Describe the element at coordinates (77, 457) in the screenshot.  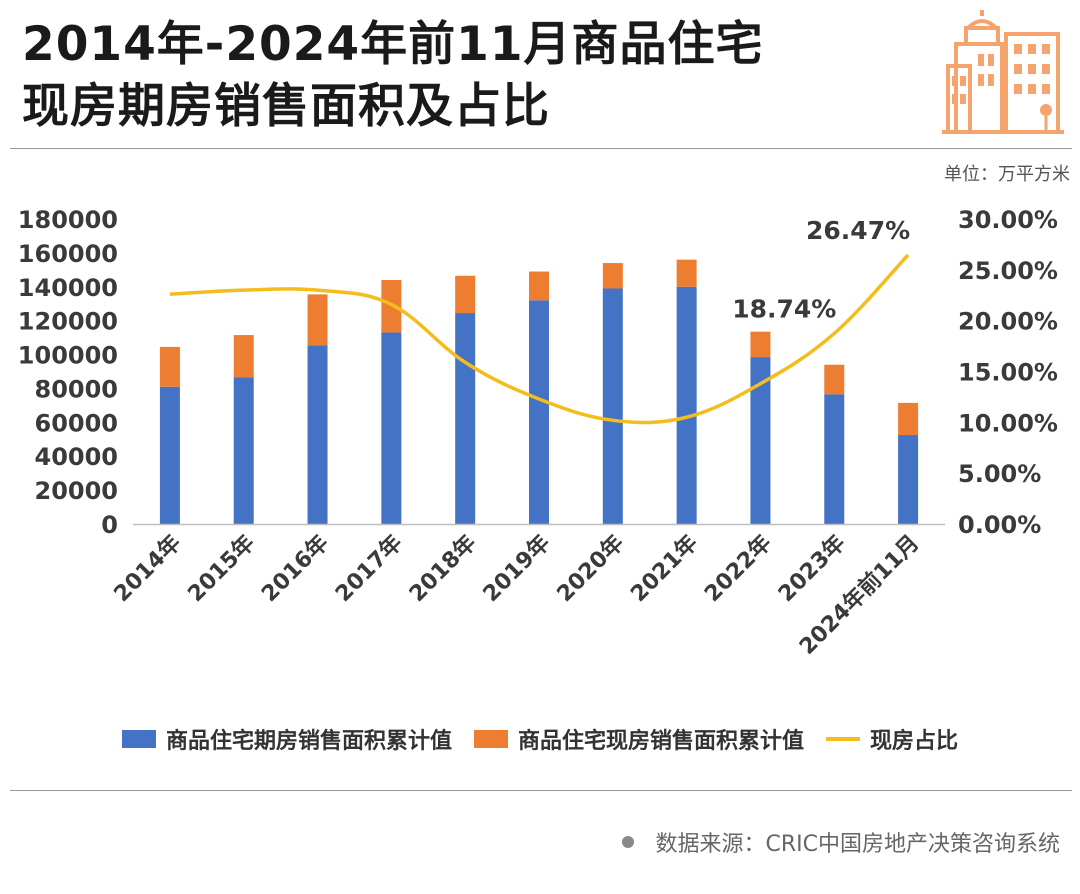
I see `y-tick-label: 40000` at that location.